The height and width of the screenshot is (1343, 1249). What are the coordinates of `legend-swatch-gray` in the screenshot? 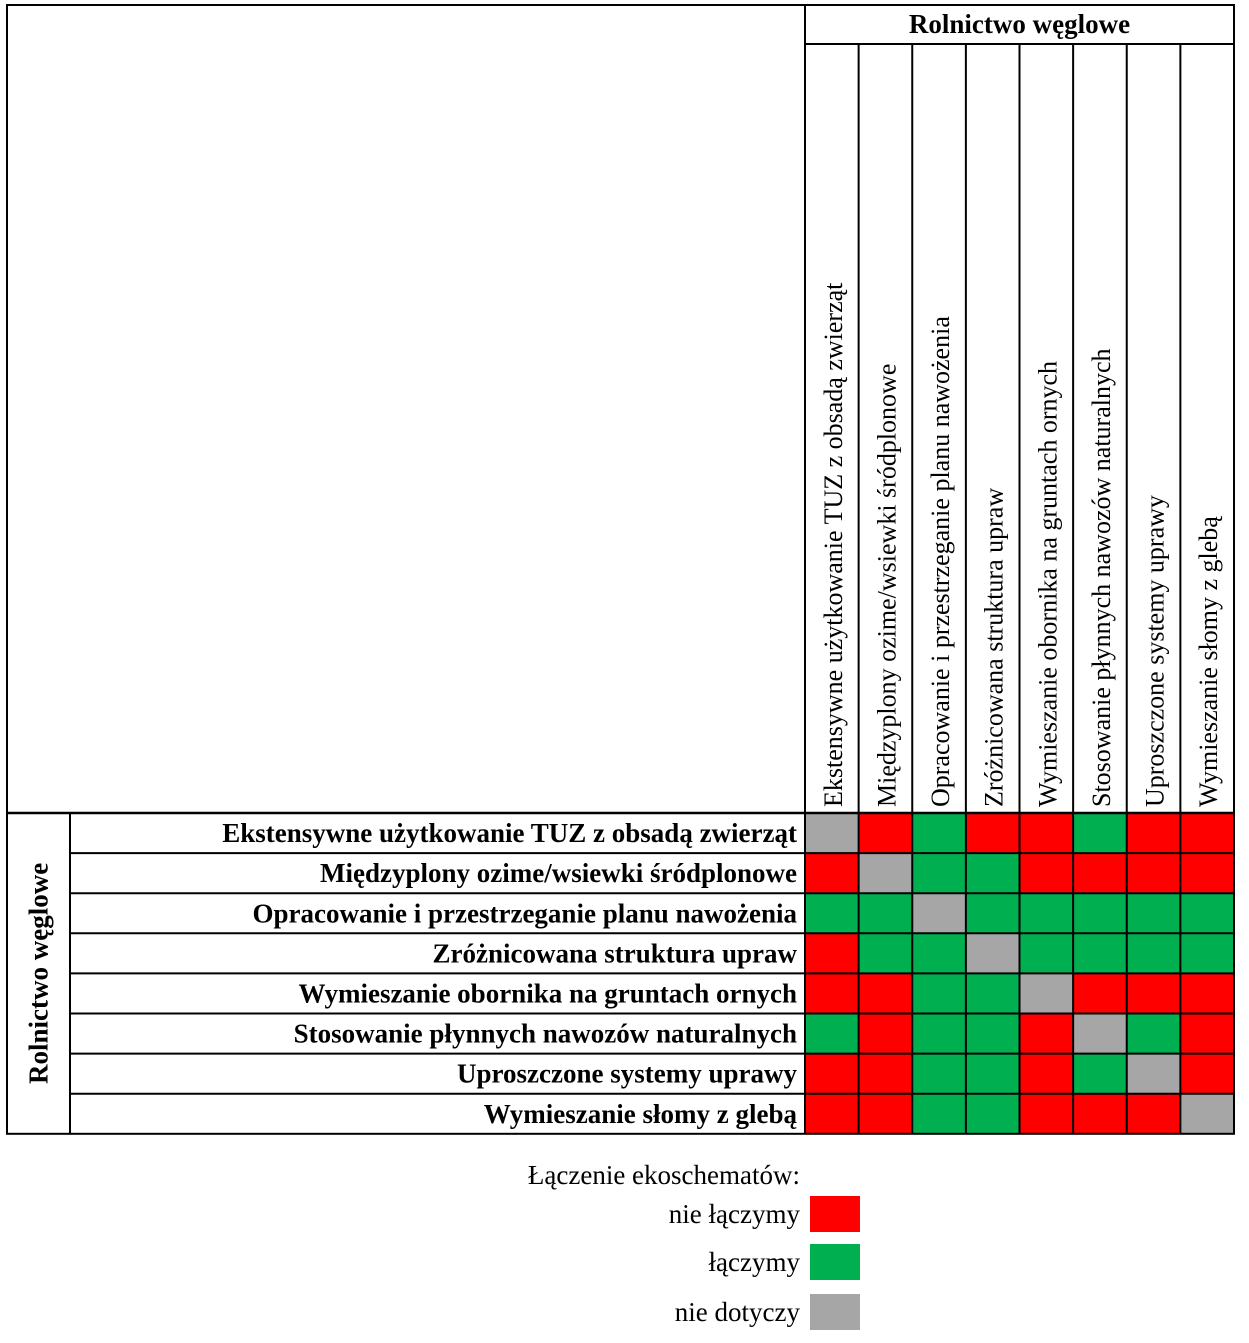 It's located at (835, 1312).